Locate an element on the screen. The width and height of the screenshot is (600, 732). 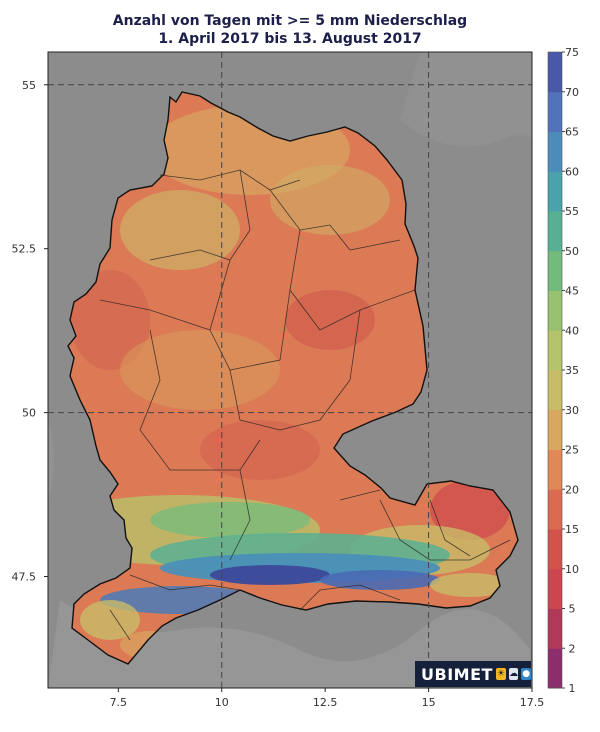
colorbar-label: 20 is located at coordinates (572, 489).